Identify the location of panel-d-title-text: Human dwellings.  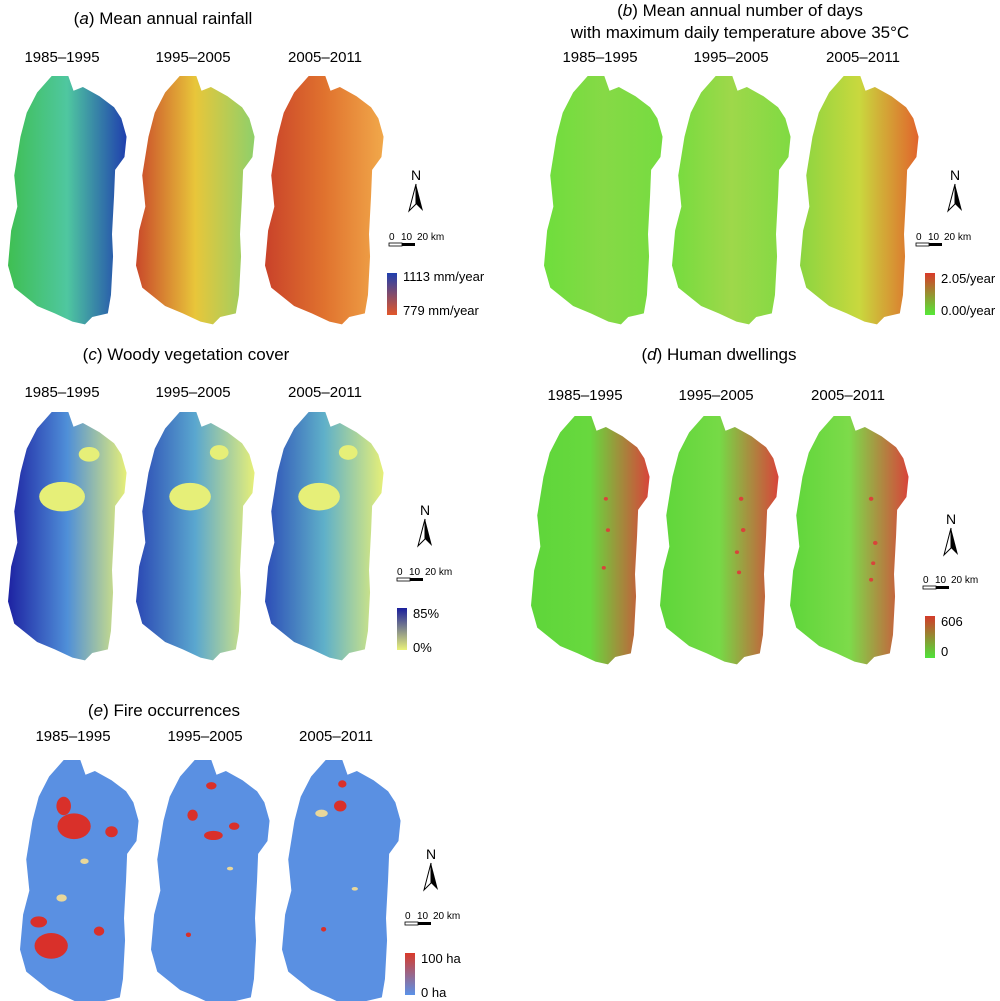
(731, 354).